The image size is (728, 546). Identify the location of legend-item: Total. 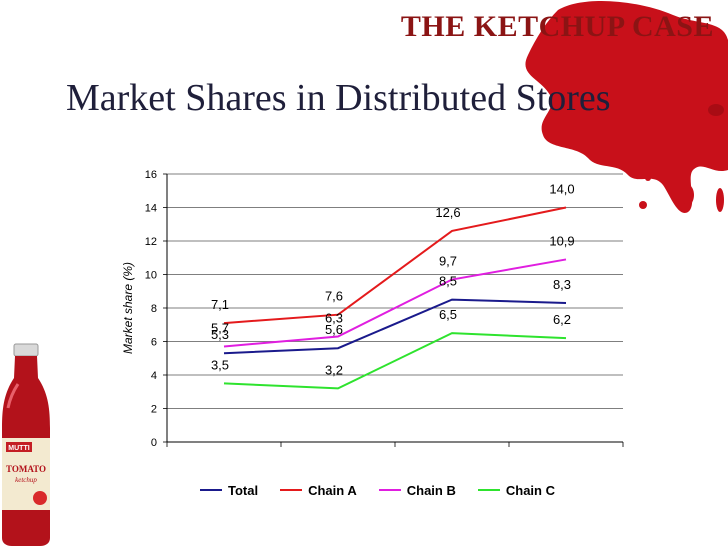
(229, 490).